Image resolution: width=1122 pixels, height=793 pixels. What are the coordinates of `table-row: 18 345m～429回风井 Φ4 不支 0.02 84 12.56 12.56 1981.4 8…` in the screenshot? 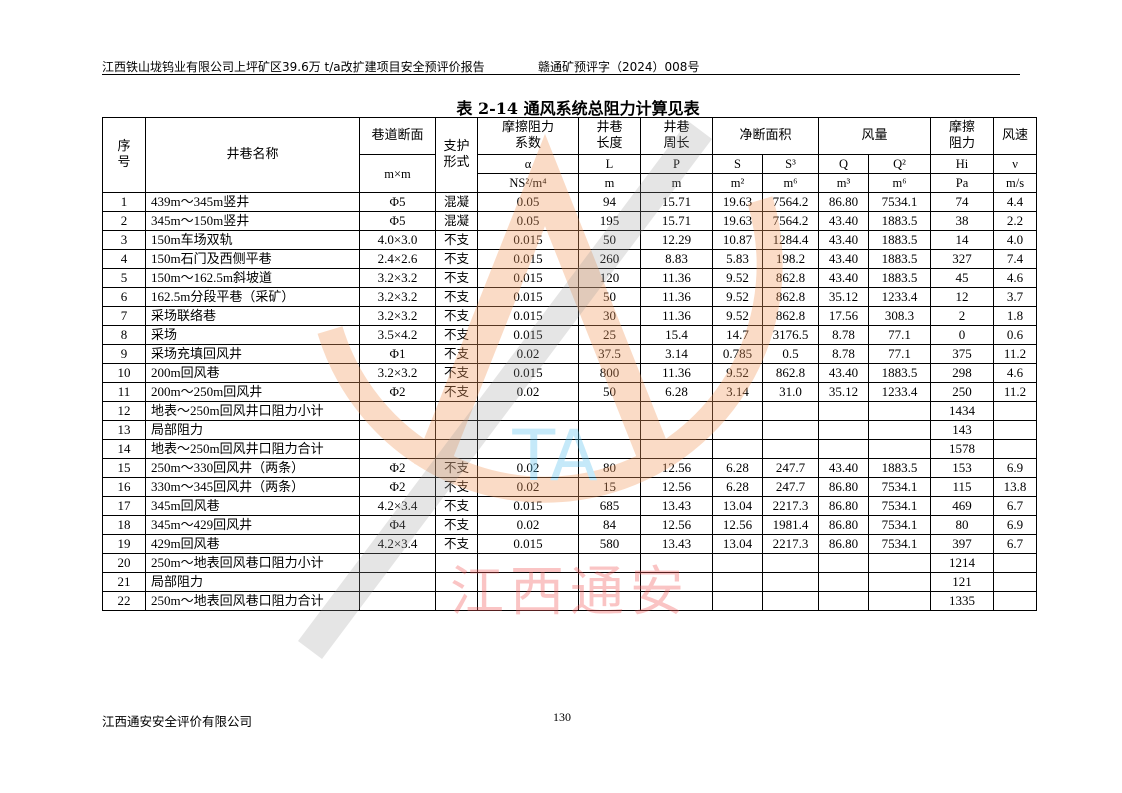 It's located at (570, 525).